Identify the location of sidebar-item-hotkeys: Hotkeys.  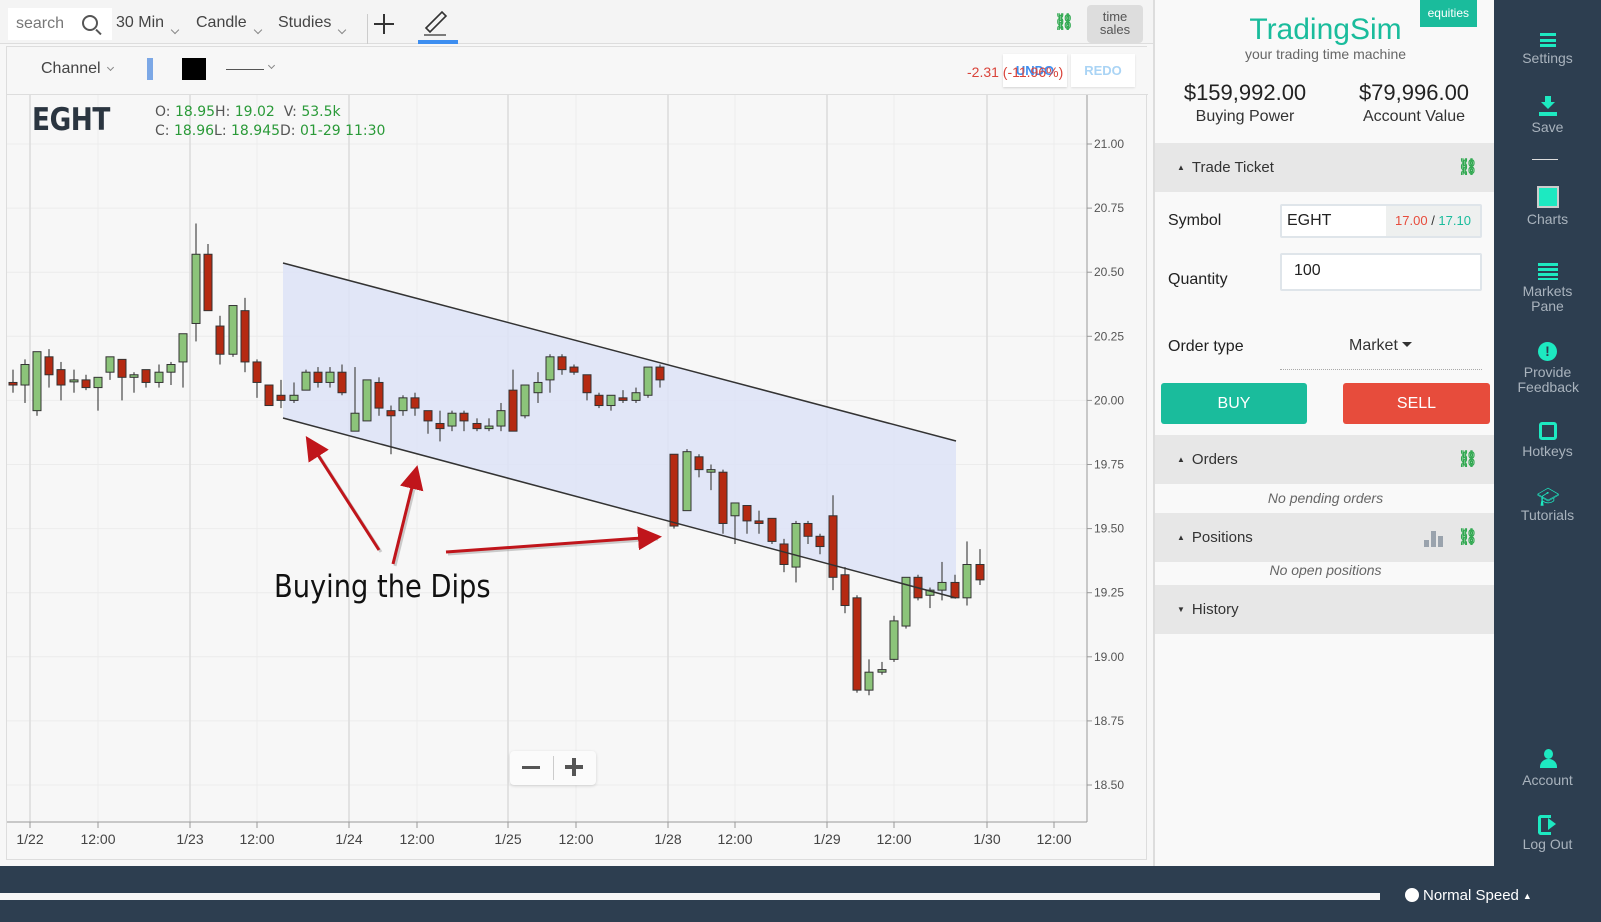
(1547, 440).